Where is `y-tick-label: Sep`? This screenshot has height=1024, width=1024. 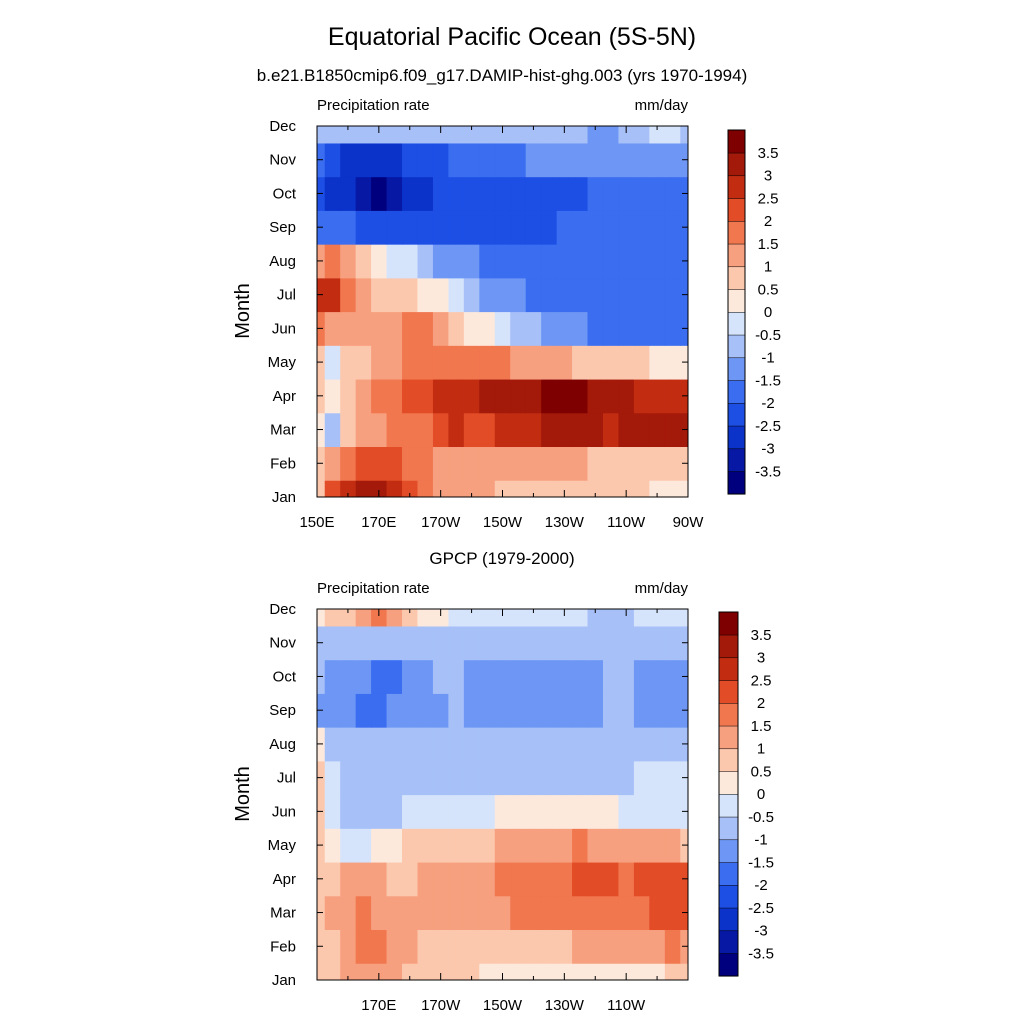 y-tick-label: Sep is located at coordinates (282, 227).